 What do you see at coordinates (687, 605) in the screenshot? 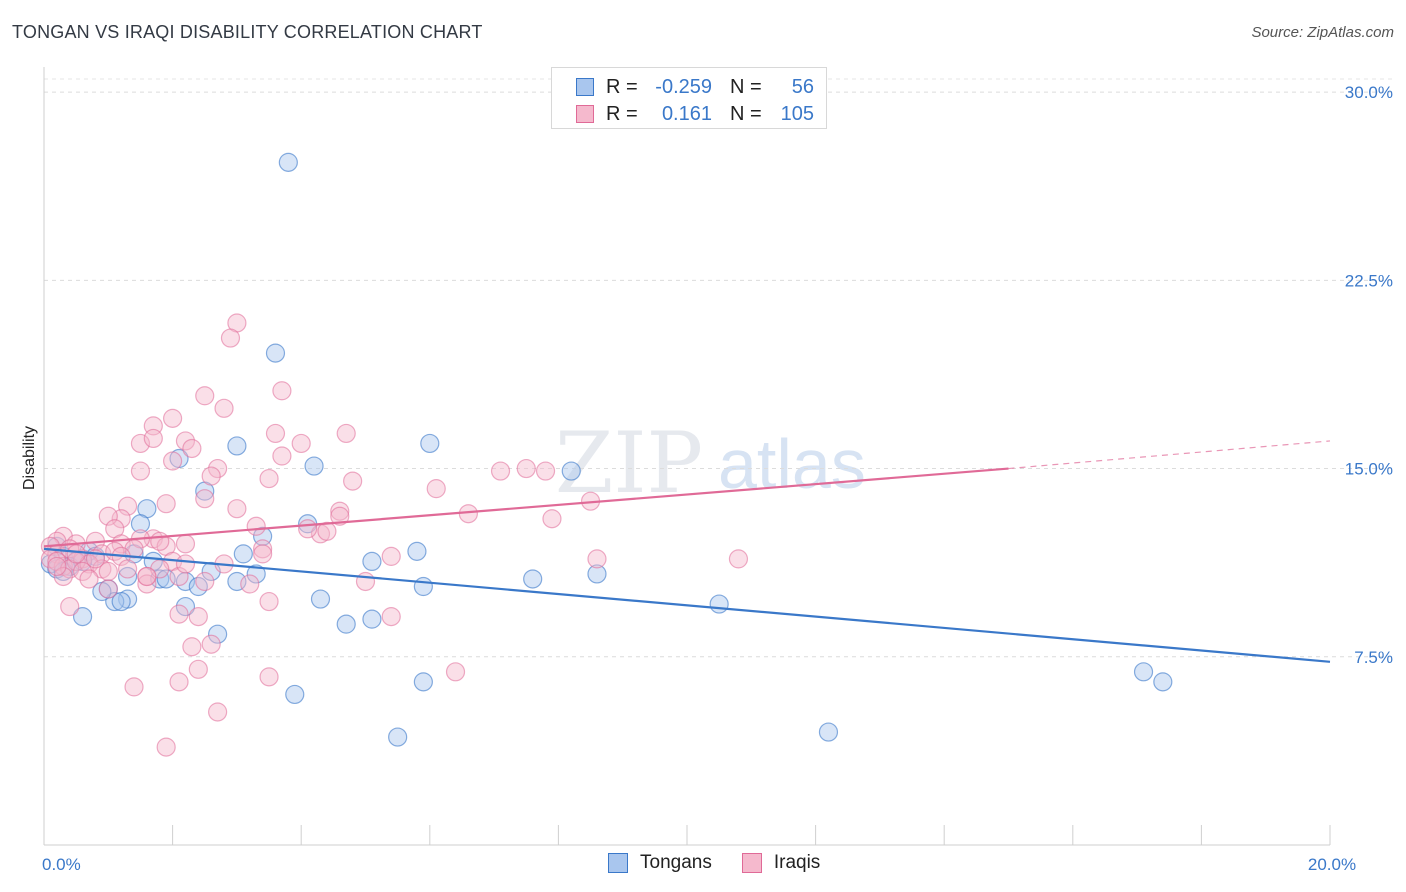
I see `trend-line-tongans` at bounding box center [687, 605].